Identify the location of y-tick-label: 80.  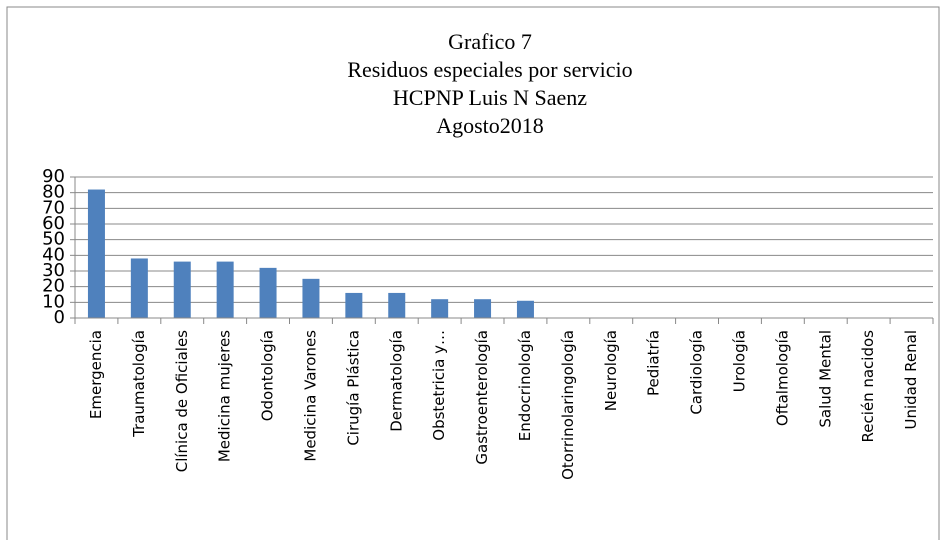
(53, 192).